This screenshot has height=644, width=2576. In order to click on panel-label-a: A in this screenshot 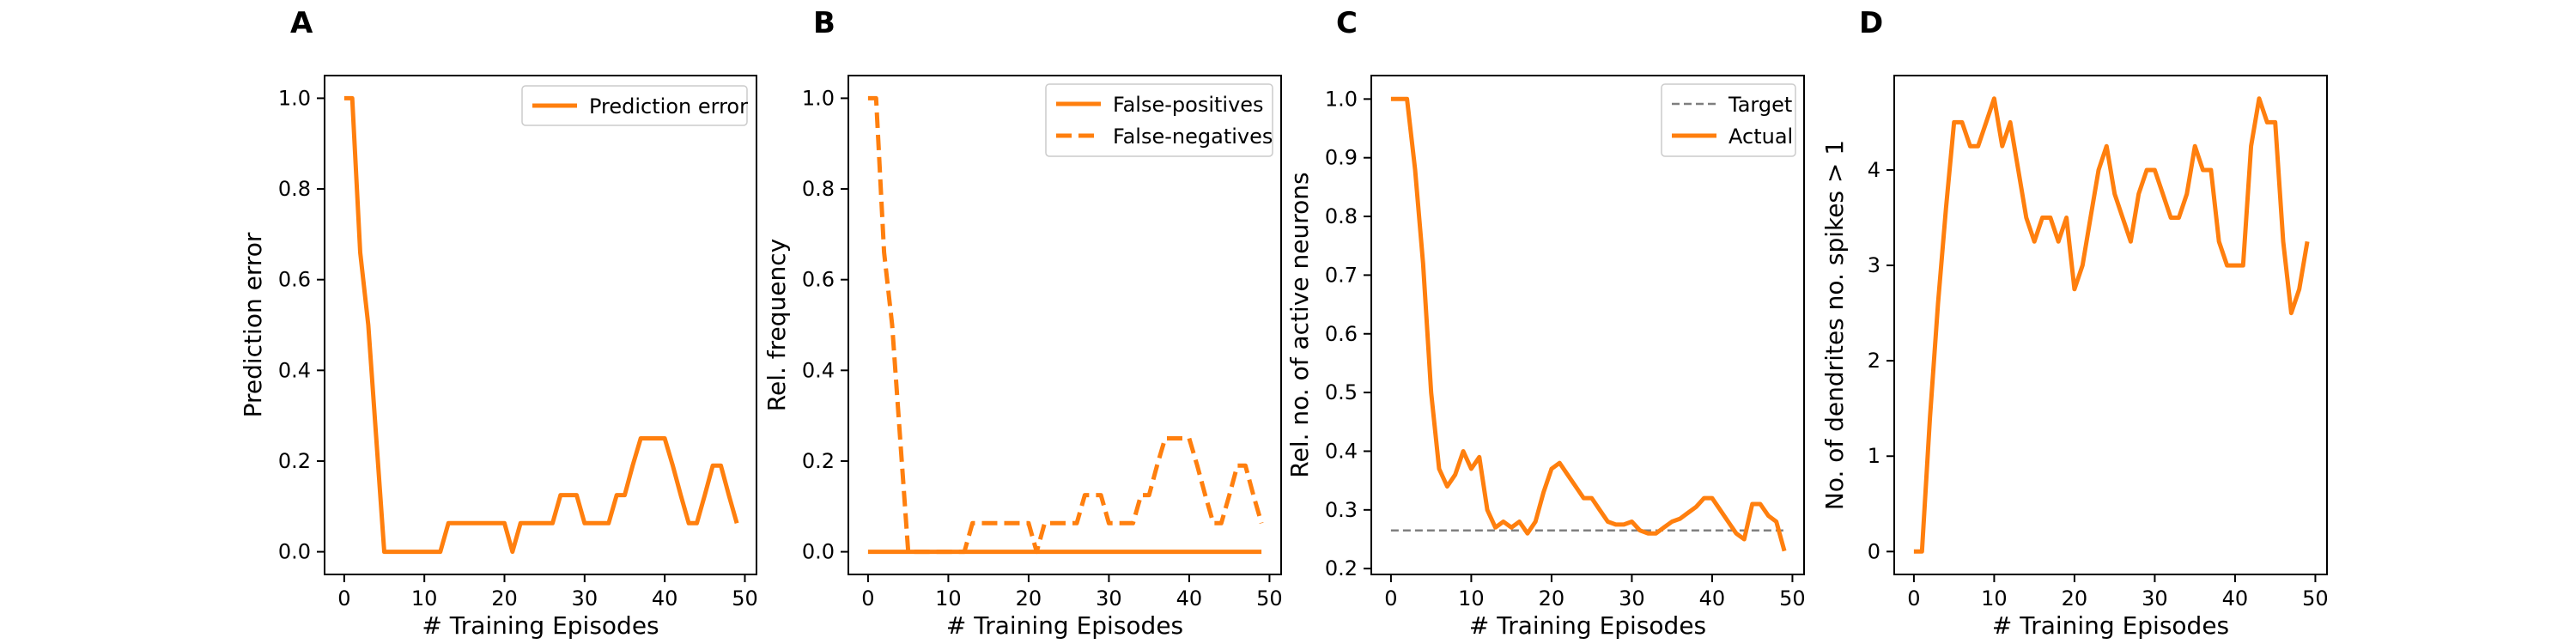, I will do `click(301, 23)`.